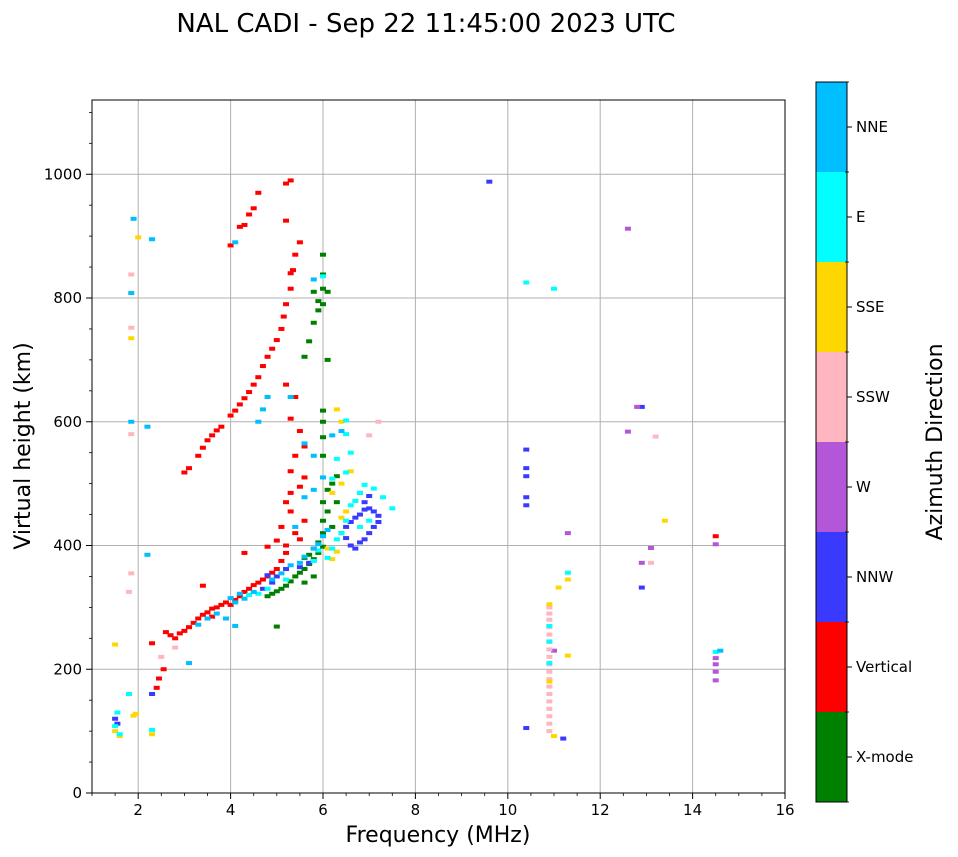 The height and width of the screenshot is (857, 958). Describe the element at coordinates (63, 174) in the screenshot. I see `y-tick-label: 1000` at that location.